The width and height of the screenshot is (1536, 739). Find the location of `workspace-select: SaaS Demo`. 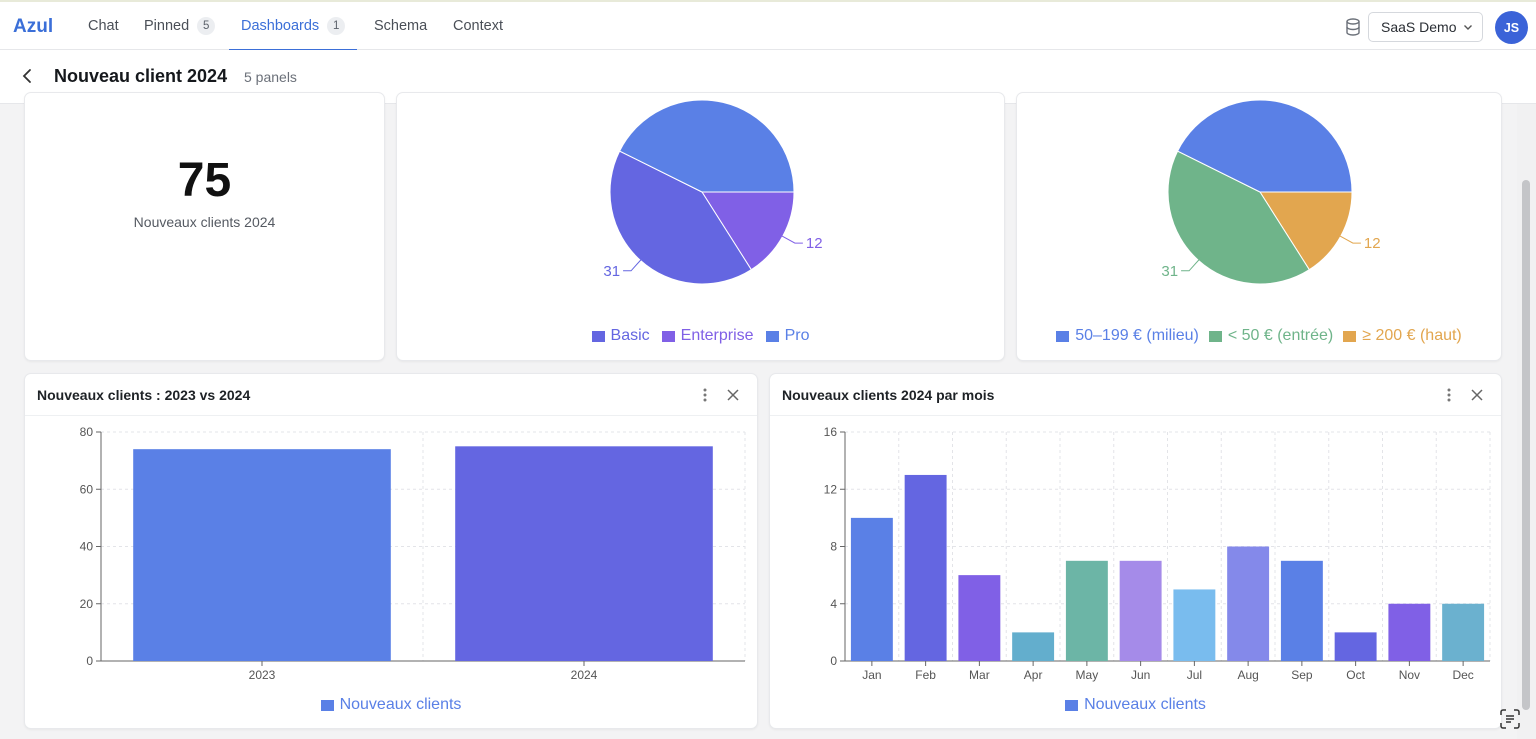

workspace-select: SaaS Demo is located at coordinates (1425, 27).